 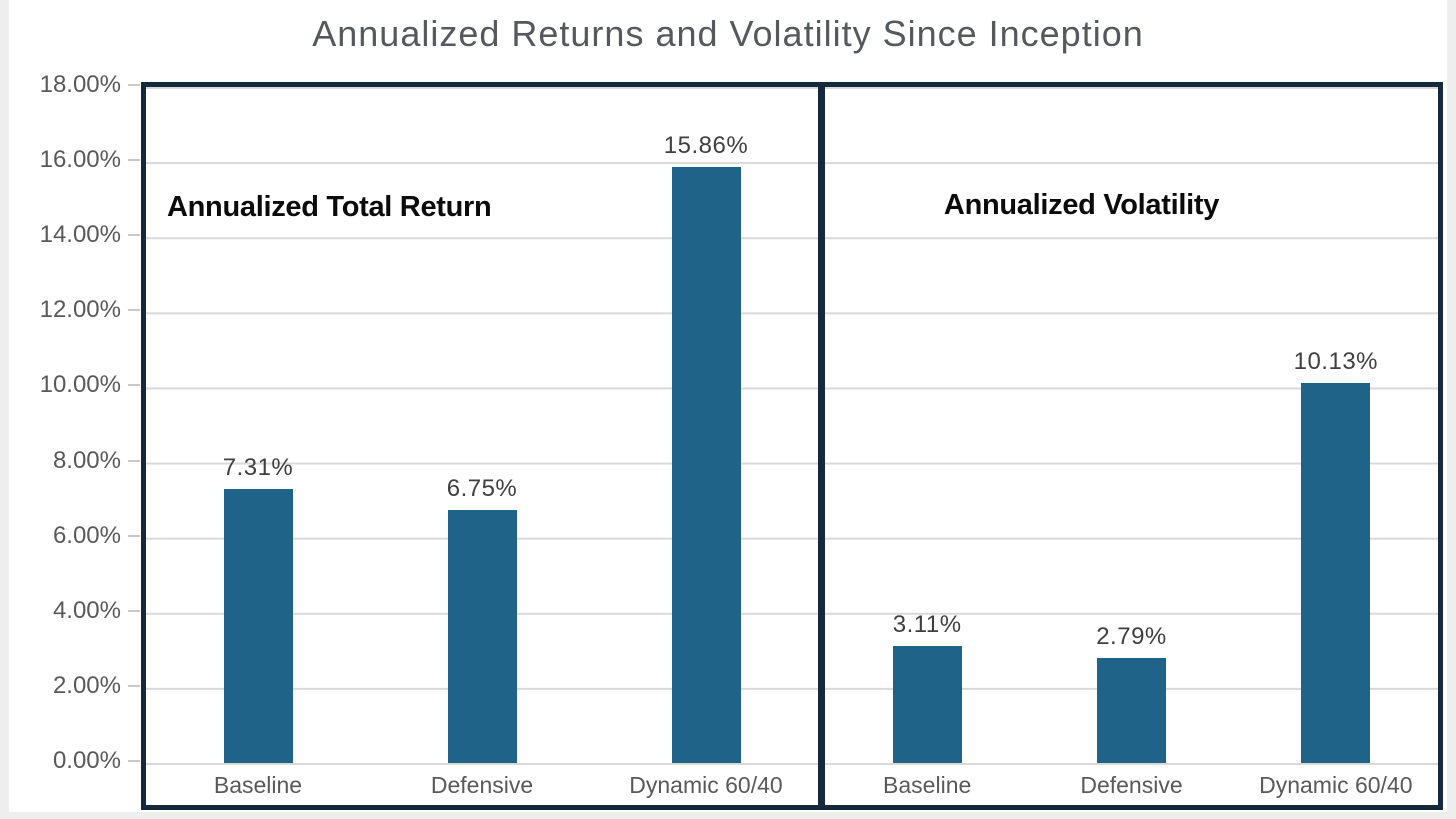 I want to click on data-label: 3.11%, so click(x=927, y=625).